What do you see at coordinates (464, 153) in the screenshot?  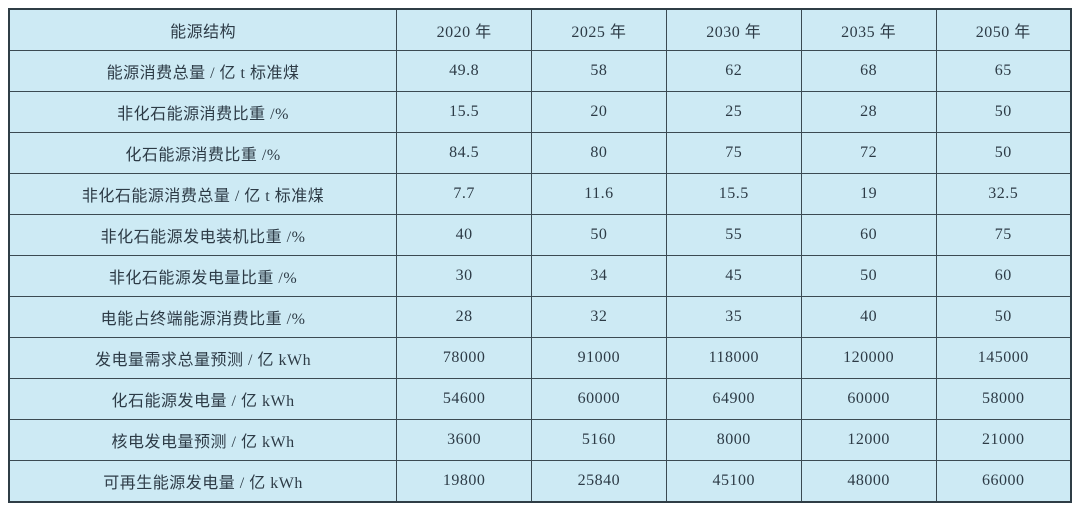 I see `value-cell: 84.5` at bounding box center [464, 153].